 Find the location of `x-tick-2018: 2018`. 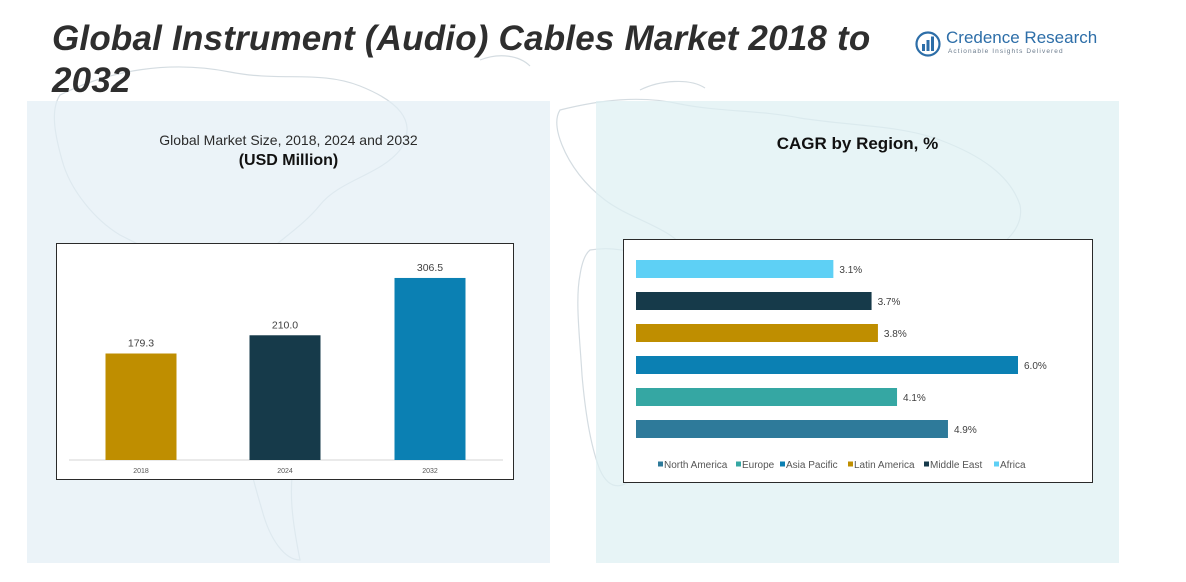

x-tick-2018: 2018 is located at coordinates (141, 471).